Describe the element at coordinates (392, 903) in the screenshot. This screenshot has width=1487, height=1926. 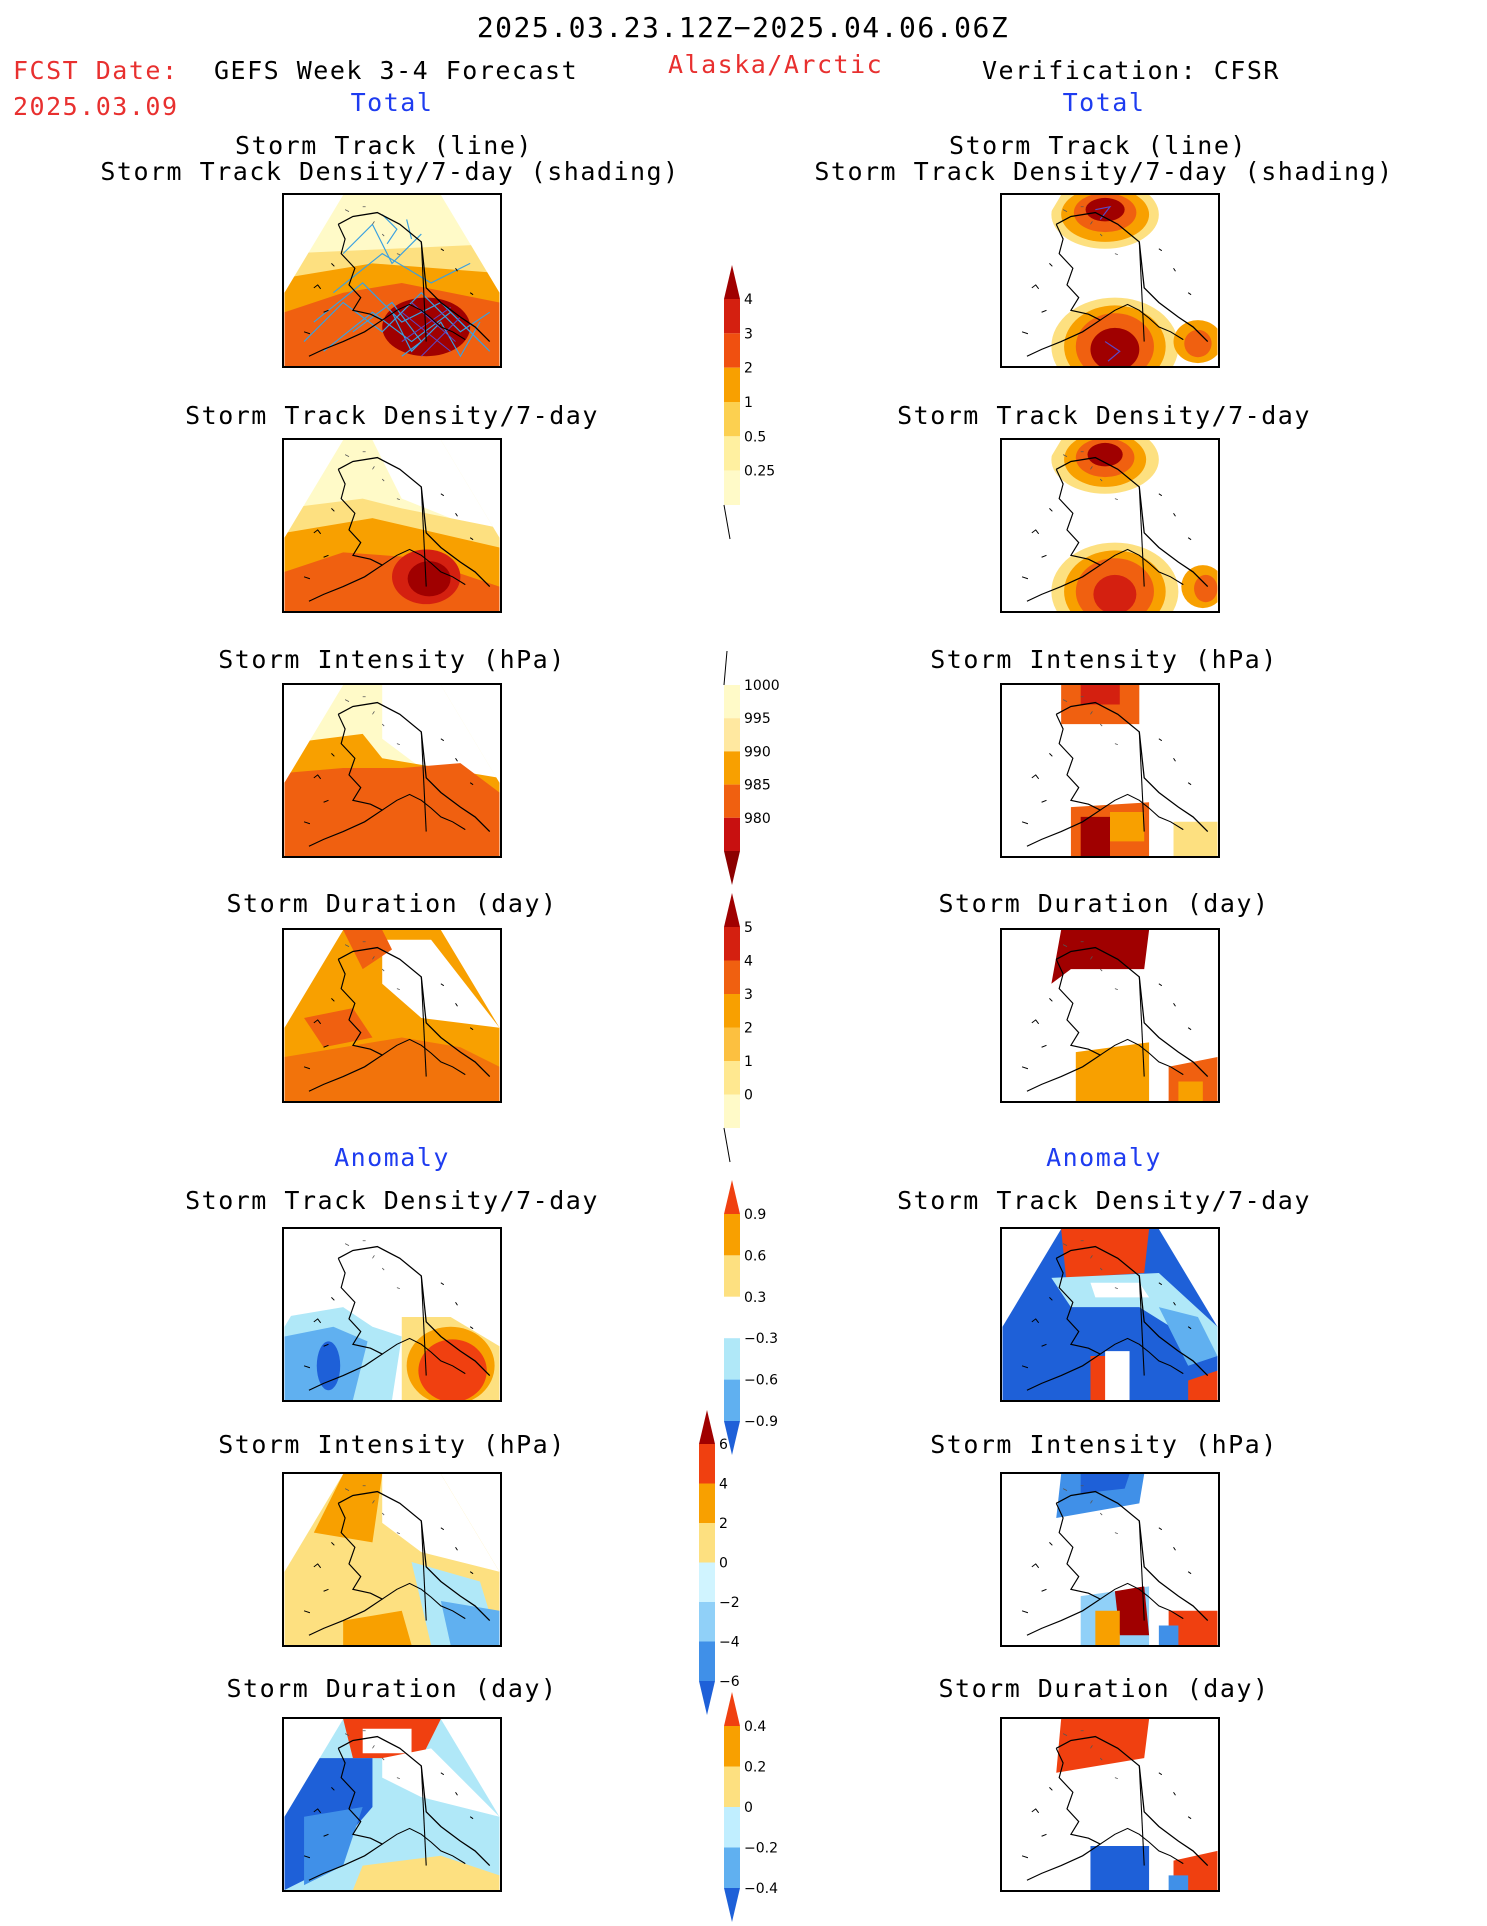
I see `left-p4-title: Storm Duration (day)` at that location.